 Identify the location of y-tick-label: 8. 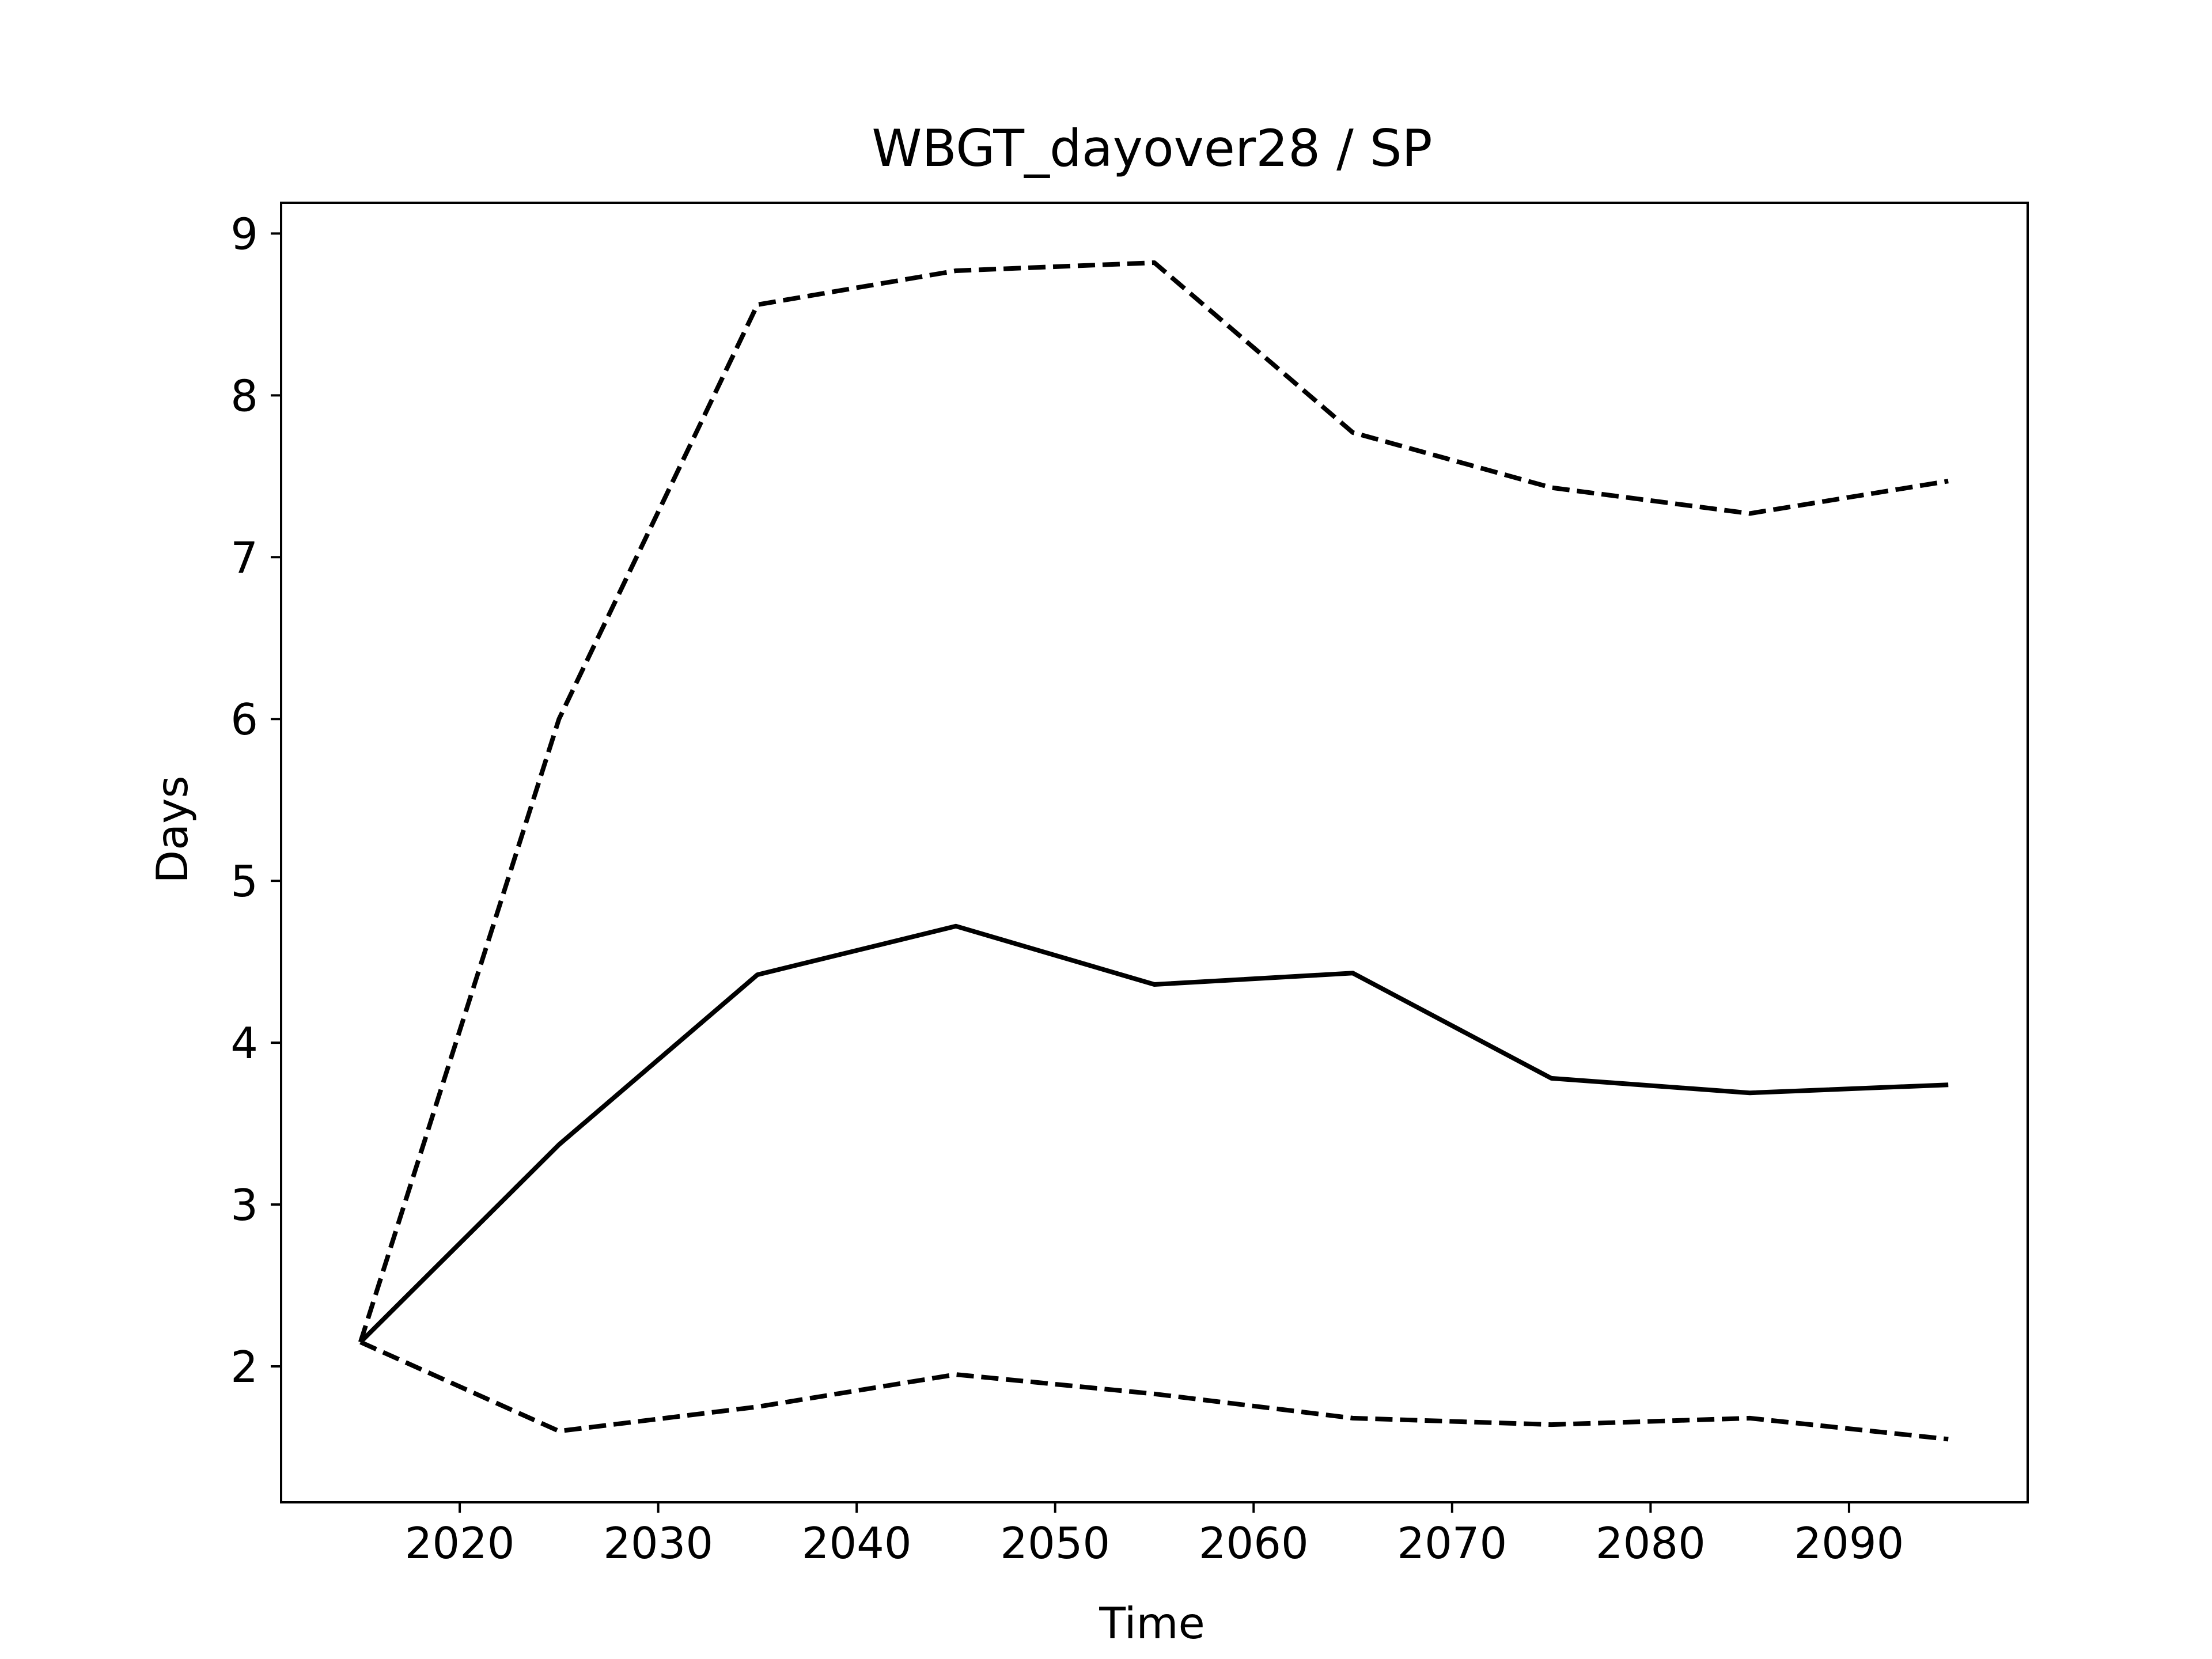
(244, 395).